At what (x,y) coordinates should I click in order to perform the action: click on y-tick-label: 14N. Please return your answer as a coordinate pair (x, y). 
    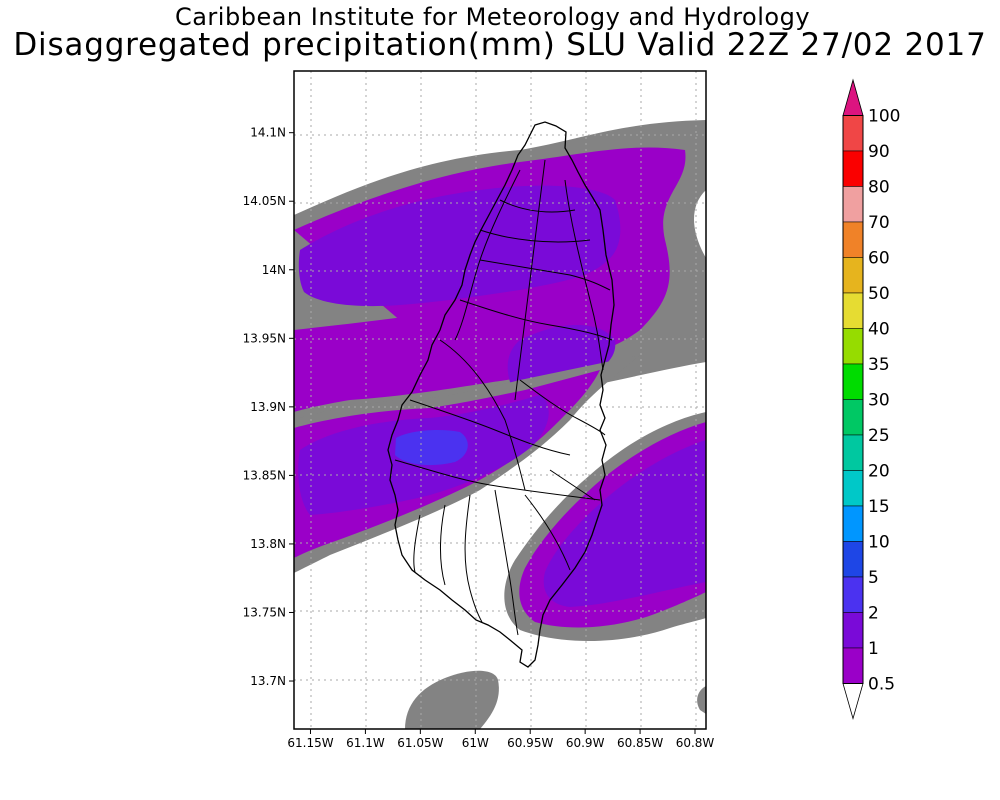
    Looking at the image, I should click on (274, 270).